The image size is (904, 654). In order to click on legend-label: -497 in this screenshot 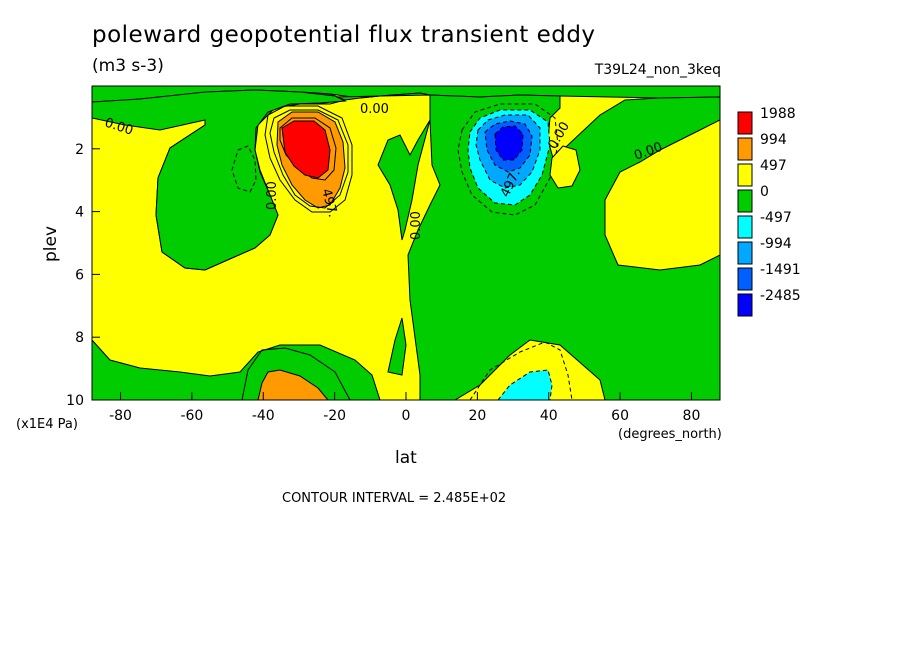, I will do `click(776, 218)`.